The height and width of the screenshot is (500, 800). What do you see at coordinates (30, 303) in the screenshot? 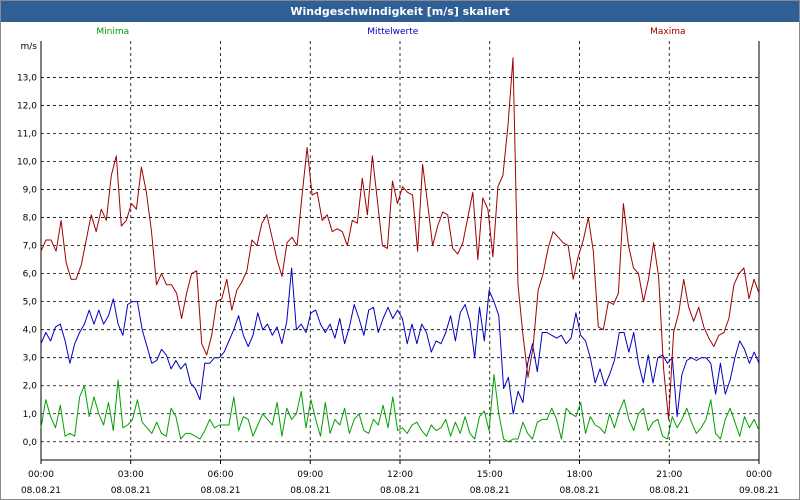
I see `y-tick-label: 5,0` at bounding box center [30, 303].